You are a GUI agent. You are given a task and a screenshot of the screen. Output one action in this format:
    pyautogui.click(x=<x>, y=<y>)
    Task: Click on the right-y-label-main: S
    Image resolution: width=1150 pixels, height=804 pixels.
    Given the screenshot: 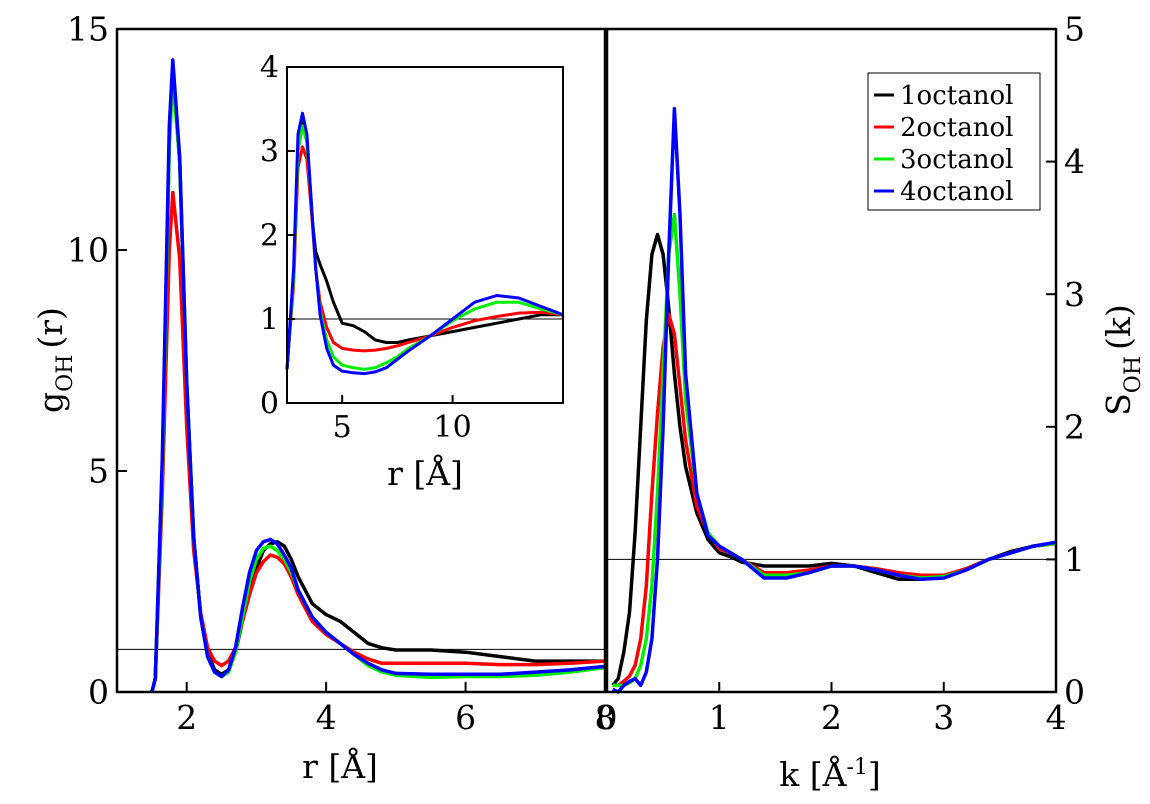 What is the action you would take?
    pyautogui.click(x=1118, y=404)
    